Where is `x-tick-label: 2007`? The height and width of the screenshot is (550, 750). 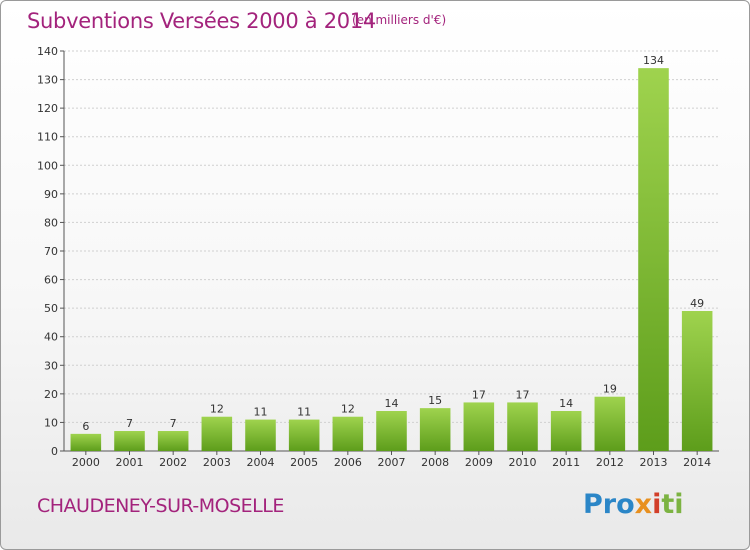
x-tick-label: 2007 is located at coordinates (392, 462).